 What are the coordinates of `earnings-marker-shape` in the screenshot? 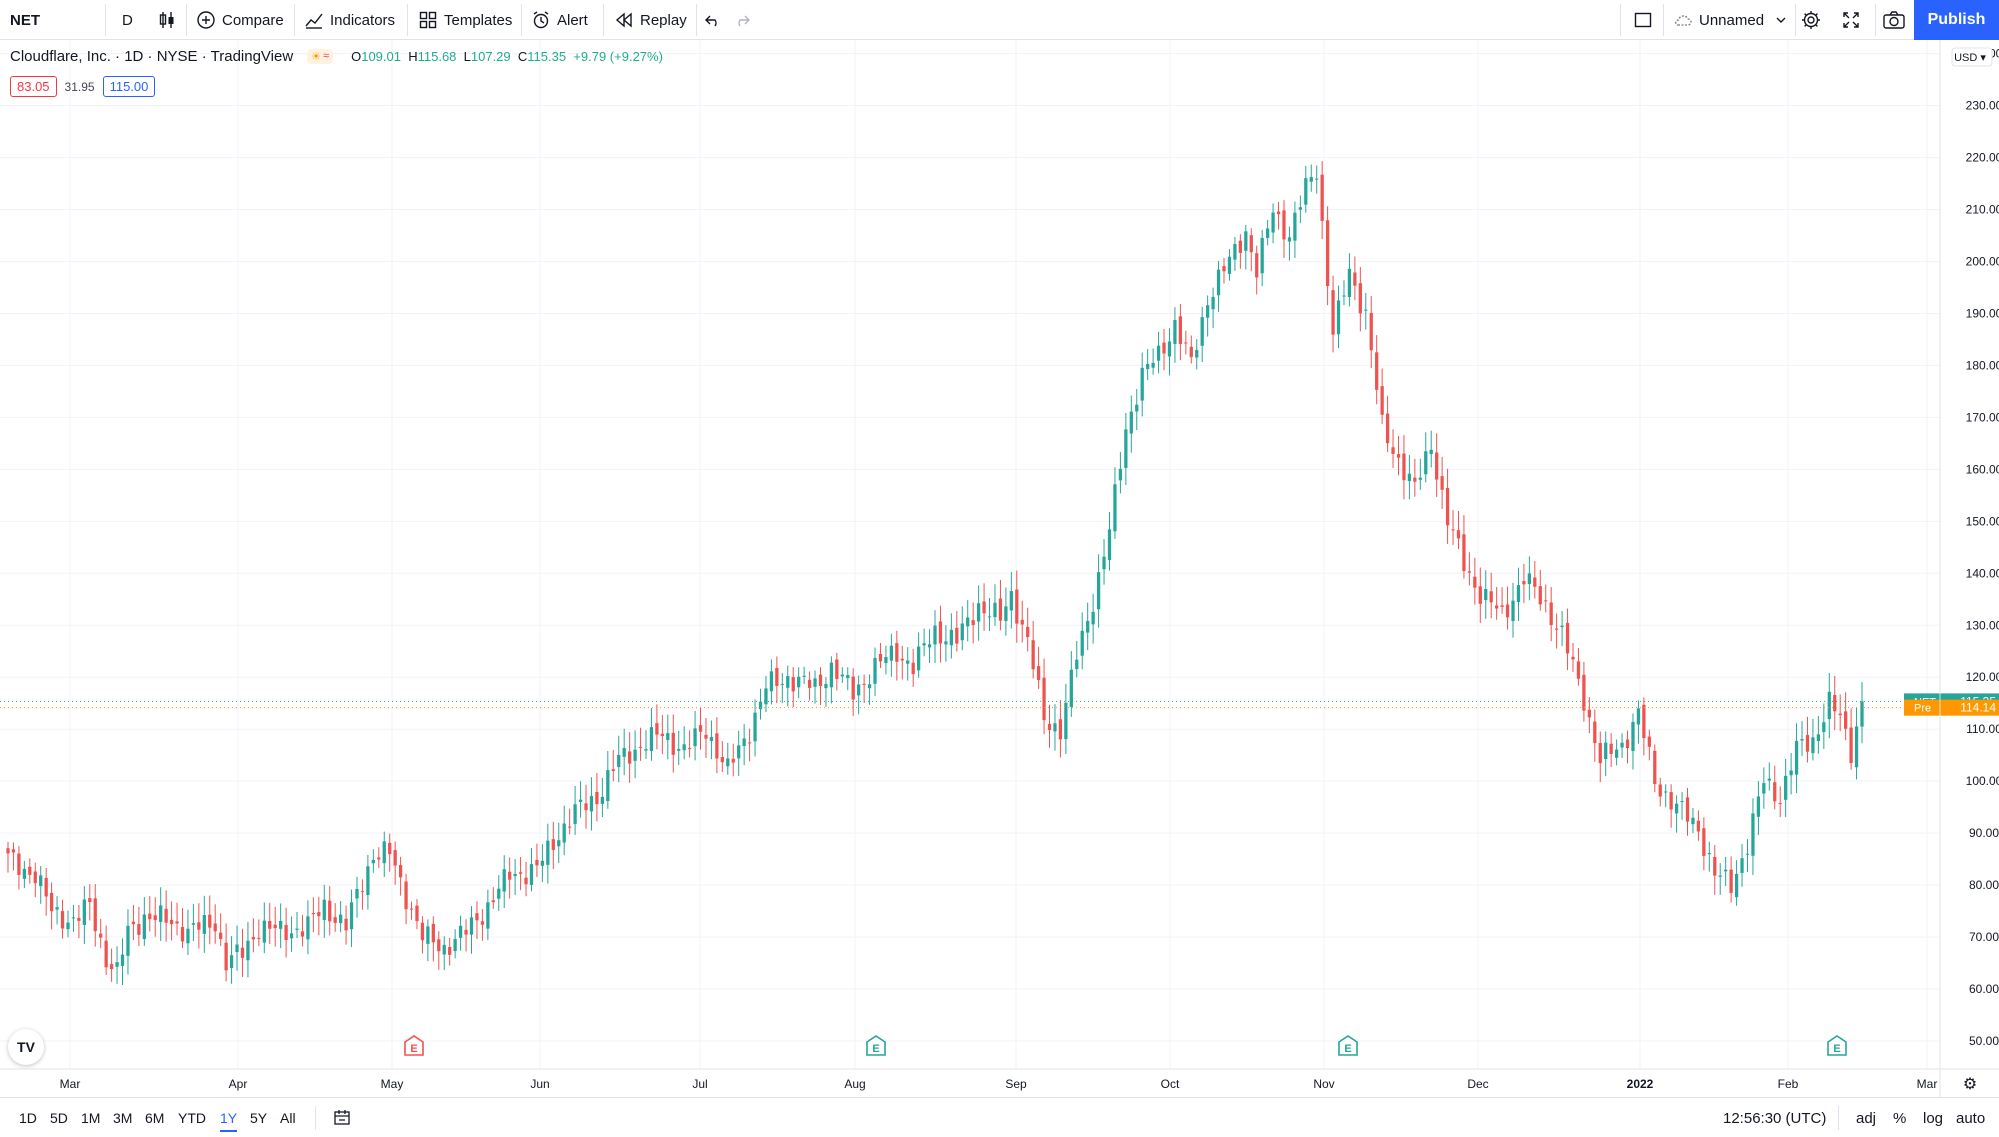 It's located at (1837, 1045).